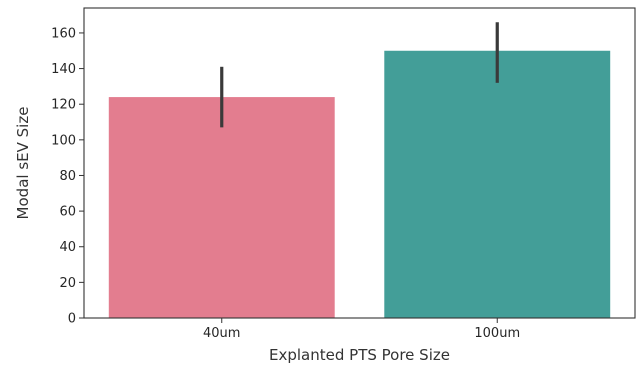  I want to click on y-ticks: 0 20 40 60 80 100 120 140 160, so click(67, 176).